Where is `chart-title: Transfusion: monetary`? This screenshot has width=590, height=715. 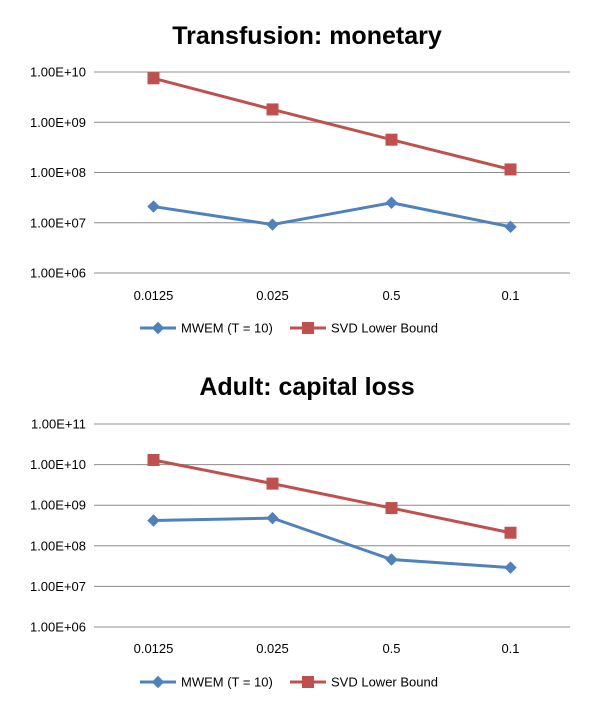
chart-title: Transfusion: monetary is located at coordinates (307, 36).